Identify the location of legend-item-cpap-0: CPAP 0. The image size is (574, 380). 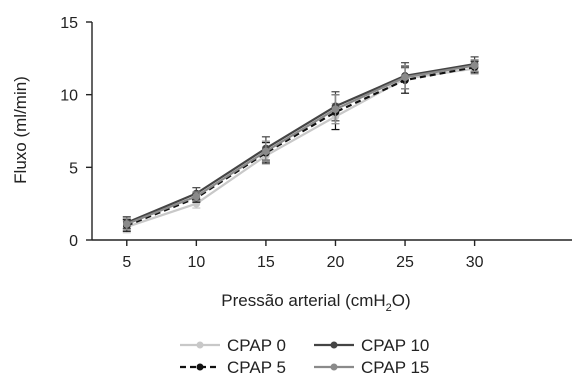
(233, 345).